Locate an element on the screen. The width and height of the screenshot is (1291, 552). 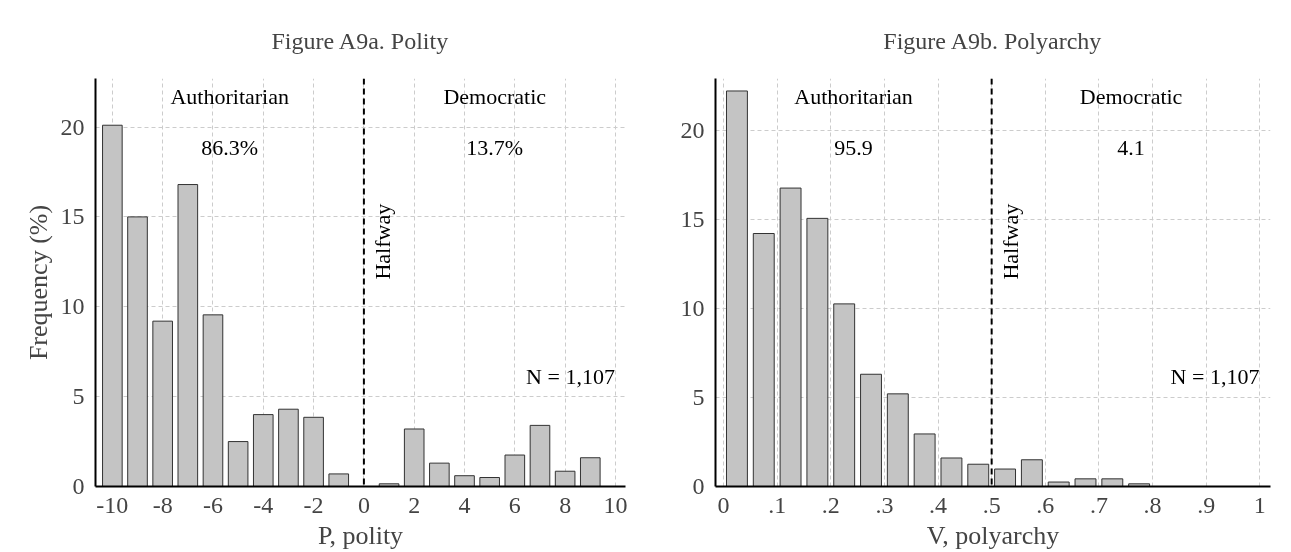
x-tick-label: -6 is located at coordinates (212, 504).